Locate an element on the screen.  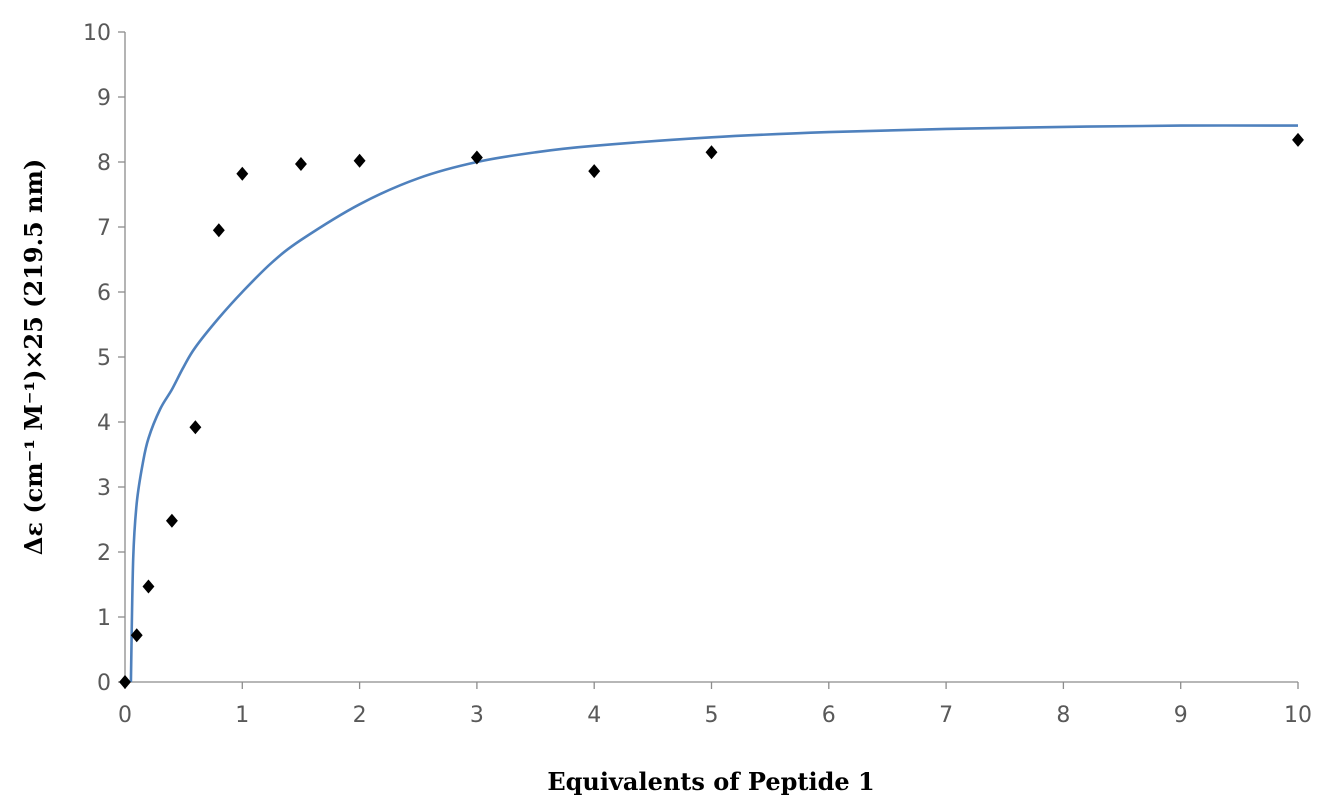
y-tick-label: 4 is located at coordinates (104, 423).